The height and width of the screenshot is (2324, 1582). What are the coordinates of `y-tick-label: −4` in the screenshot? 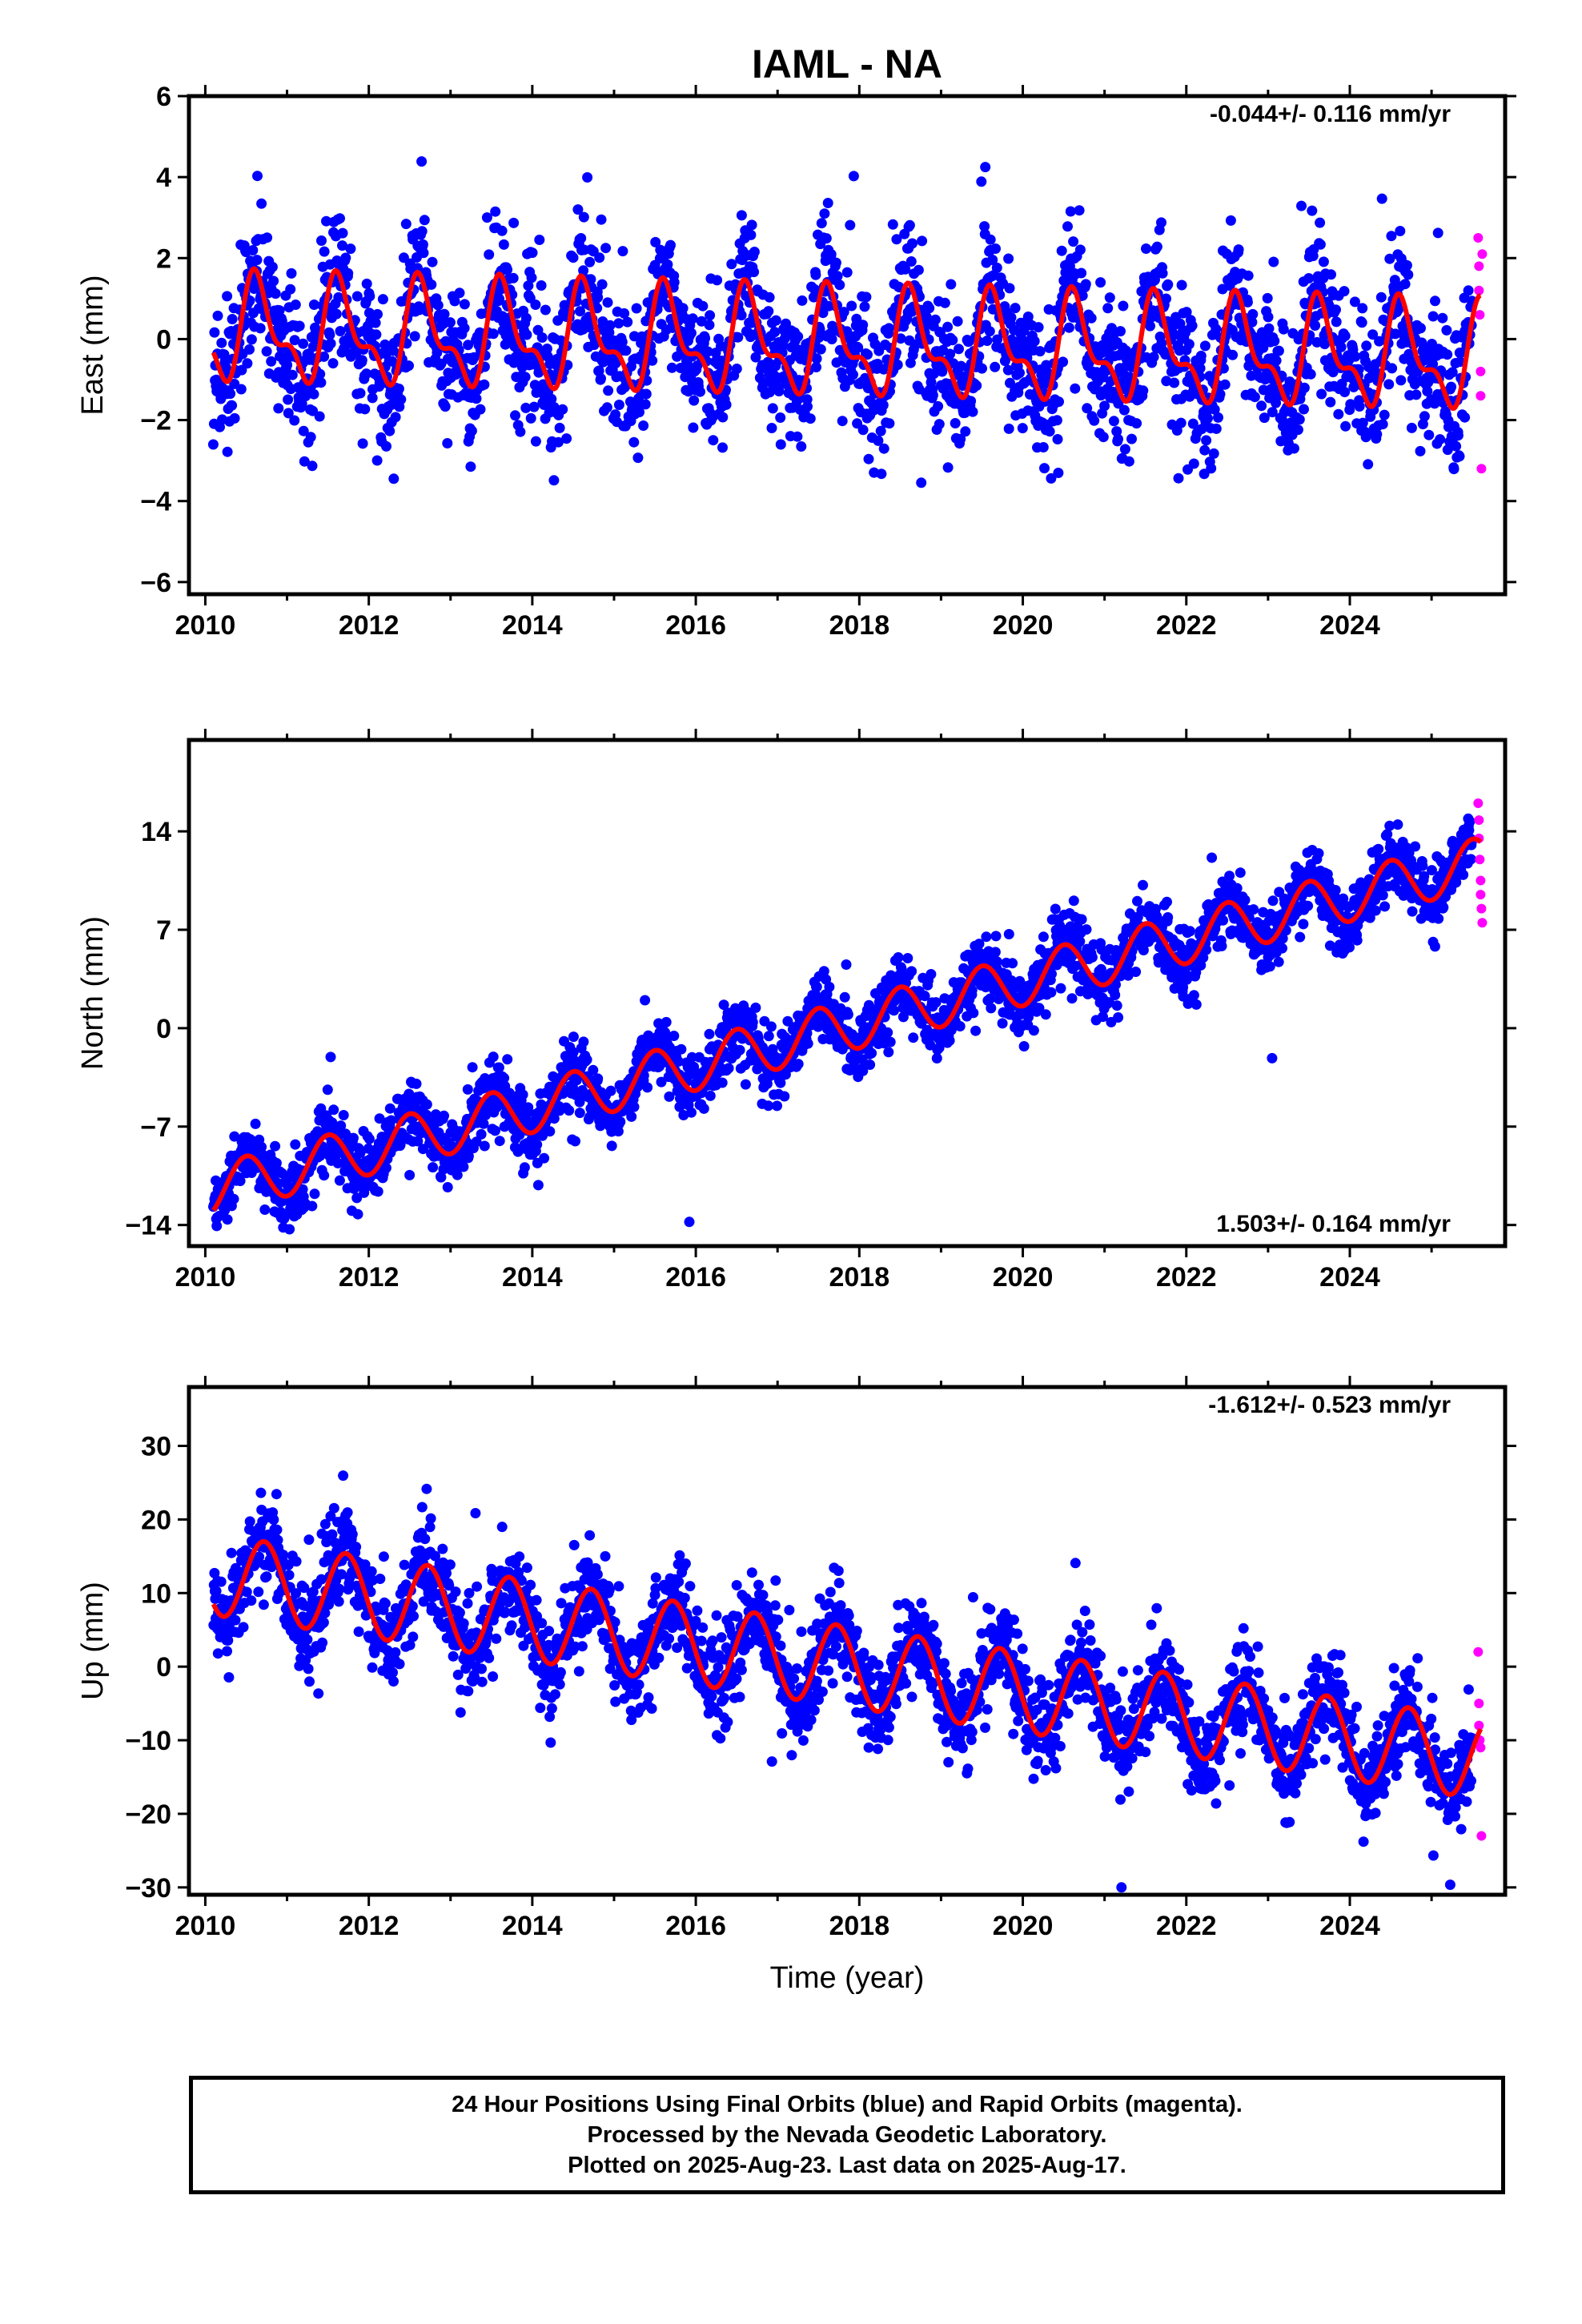 It's located at (155, 502).